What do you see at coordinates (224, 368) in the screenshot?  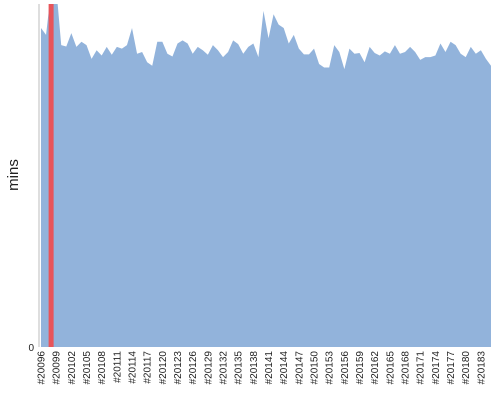 I see `x-tick-label: #20132` at bounding box center [224, 368].